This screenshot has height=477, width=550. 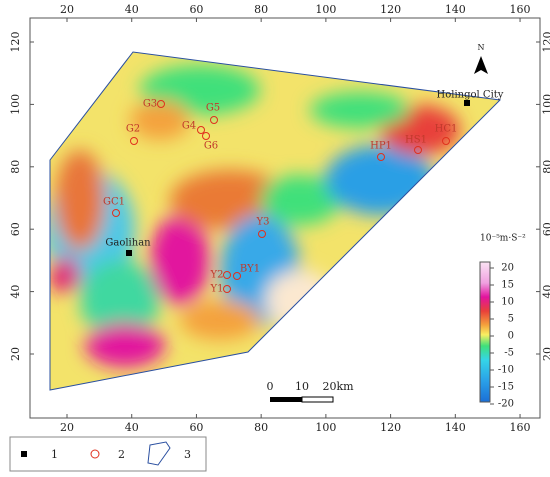 What do you see at coordinates (481, 47) in the screenshot?
I see `north-label: N` at bounding box center [481, 47].